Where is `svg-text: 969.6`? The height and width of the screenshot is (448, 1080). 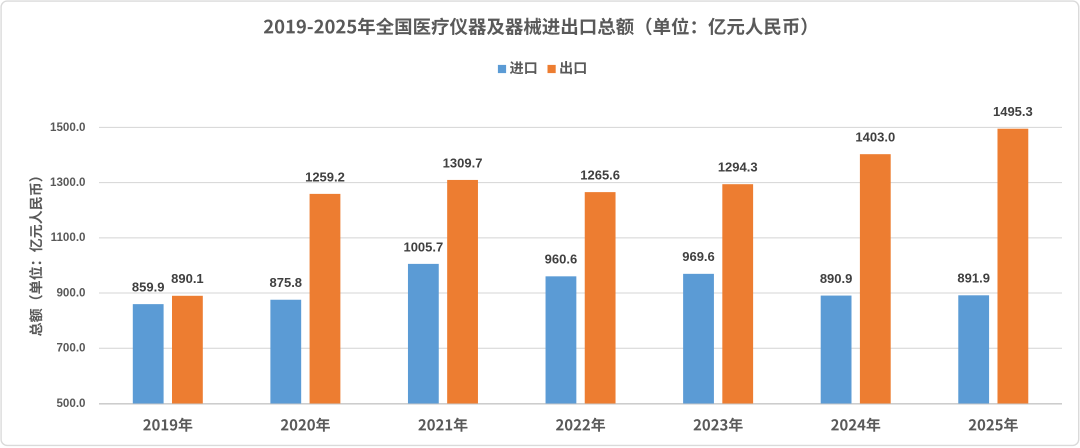
svg-text: 969.6 is located at coordinates (698, 256).